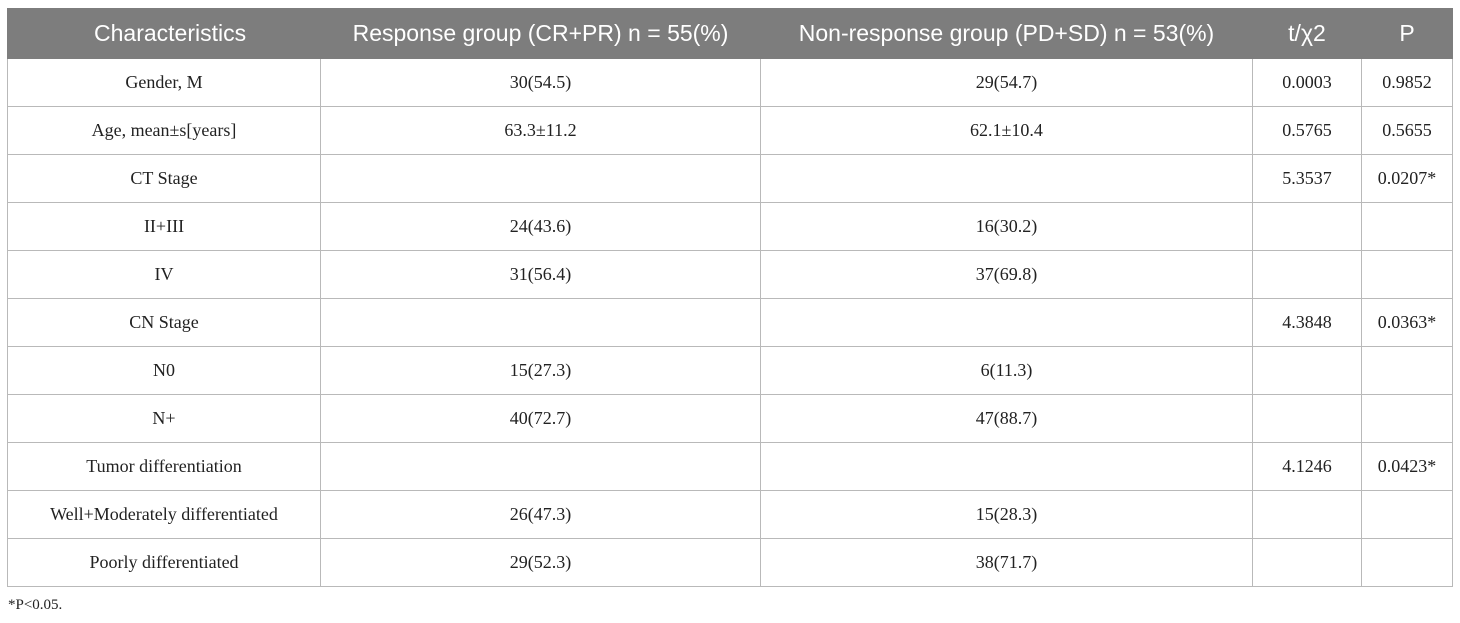 The height and width of the screenshot is (623, 1460). What do you see at coordinates (1307, 466) in the screenshot?
I see `cell-test-statistic: 4.1246` at bounding box center [1307, 466].